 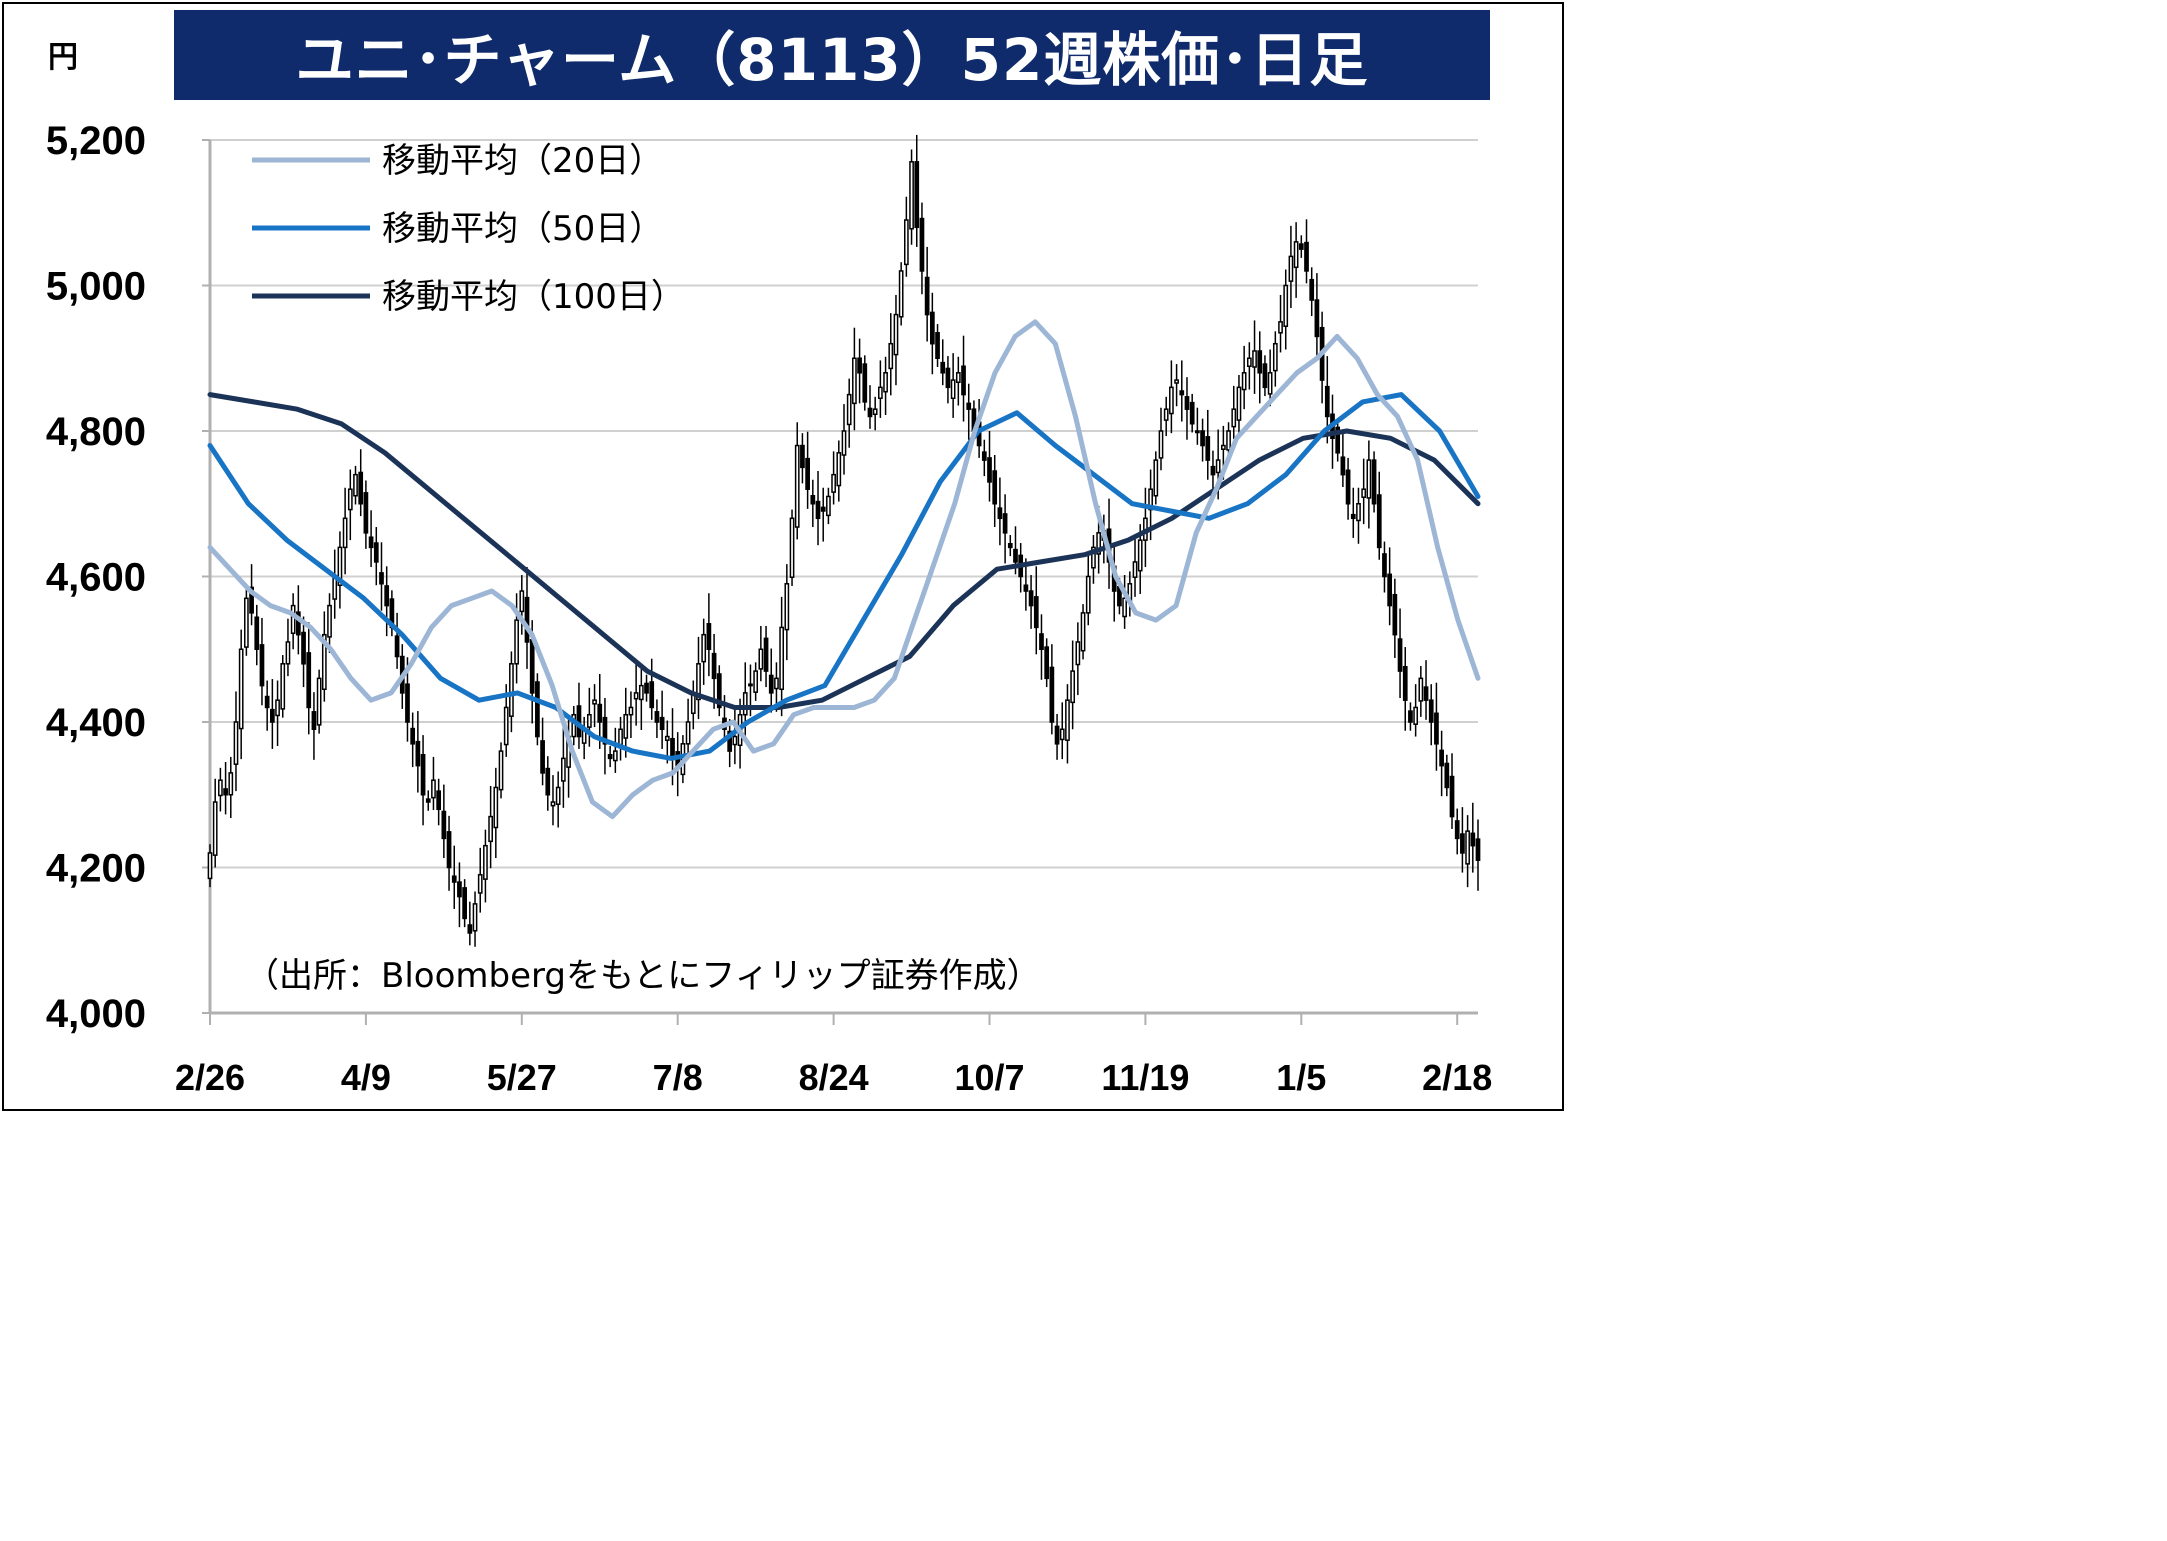 What do you see at coordinates (96, 141) in the screenshot?
I see `y-tick-label: 5,200` at bounding box center [96, 141].